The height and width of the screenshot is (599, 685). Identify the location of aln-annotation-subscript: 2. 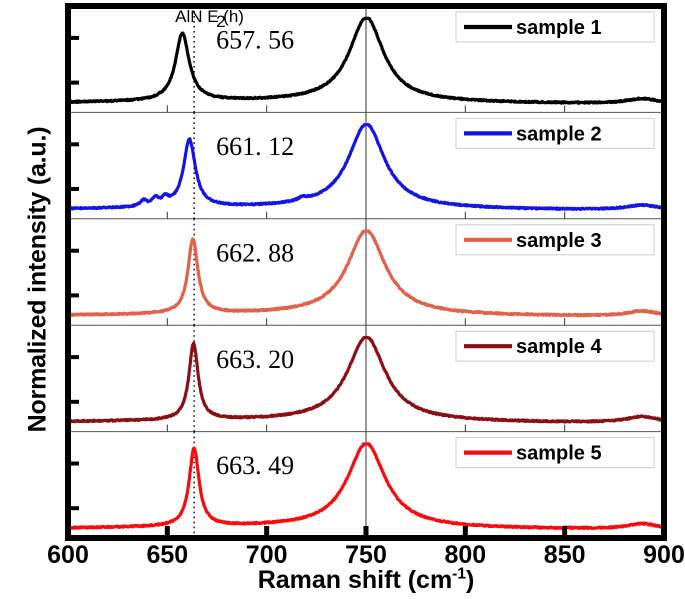
(220, 21).